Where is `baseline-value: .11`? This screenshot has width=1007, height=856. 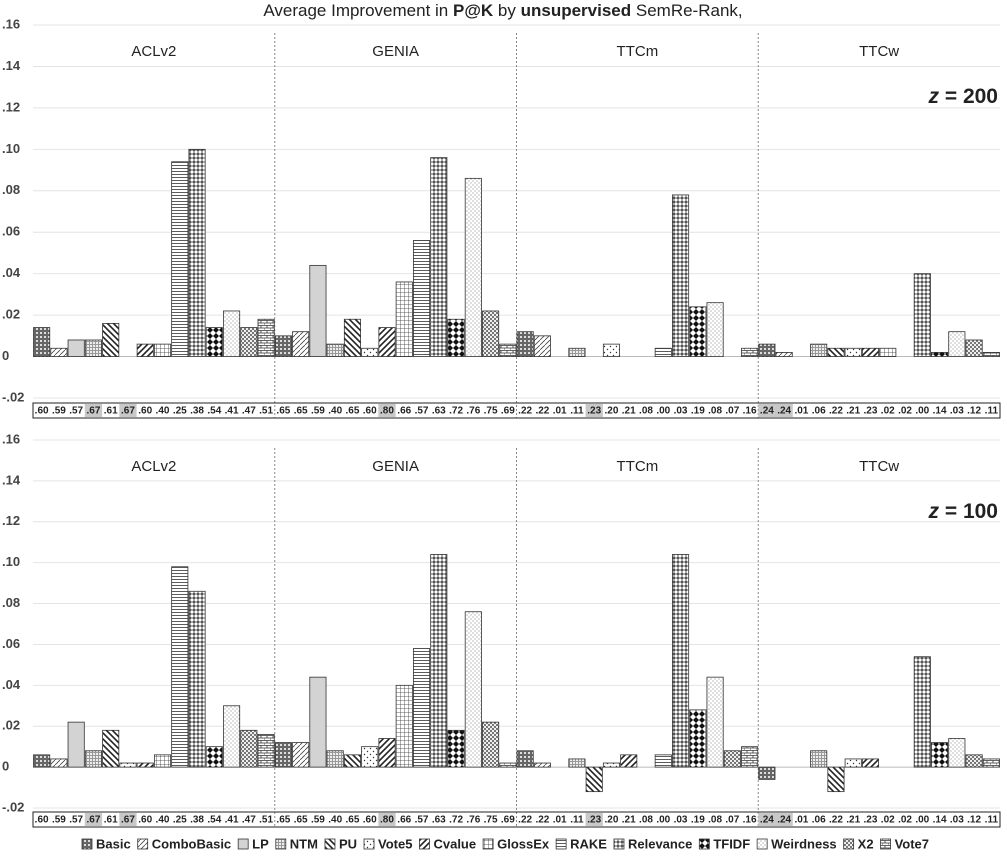 baseline-value: .11 is located at coordinates (577, 411).